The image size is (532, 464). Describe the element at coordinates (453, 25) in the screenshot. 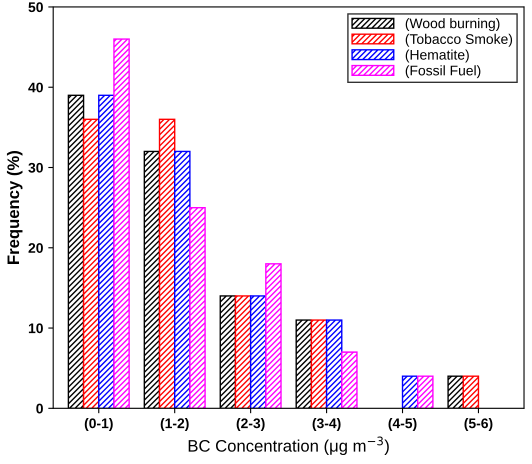

I see `legend-label: (Wood burning)` at that location.